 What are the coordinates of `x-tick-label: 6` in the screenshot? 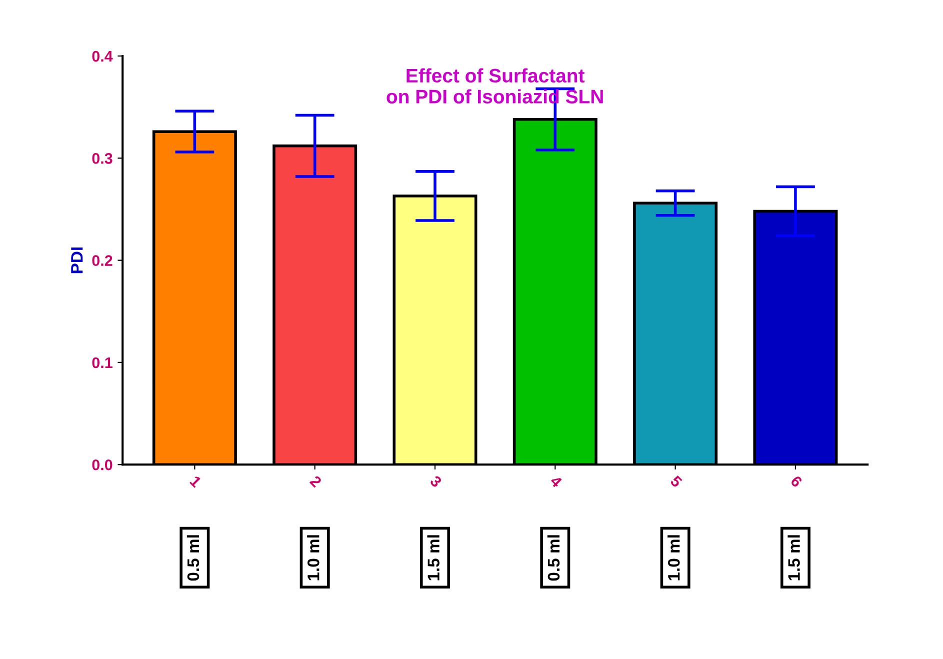 It's located at (796, 481).